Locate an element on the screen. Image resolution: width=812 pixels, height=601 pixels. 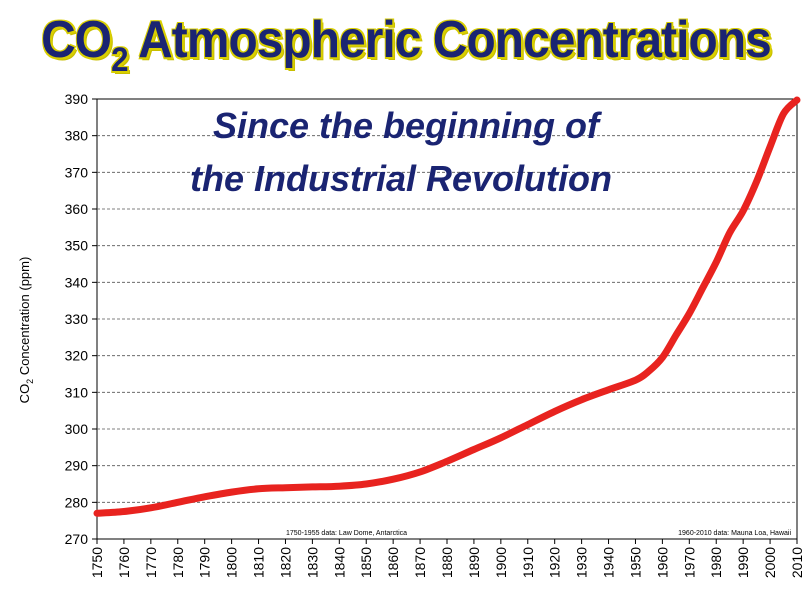
y-tick-label: 320 is located at coordinates (77, 356).